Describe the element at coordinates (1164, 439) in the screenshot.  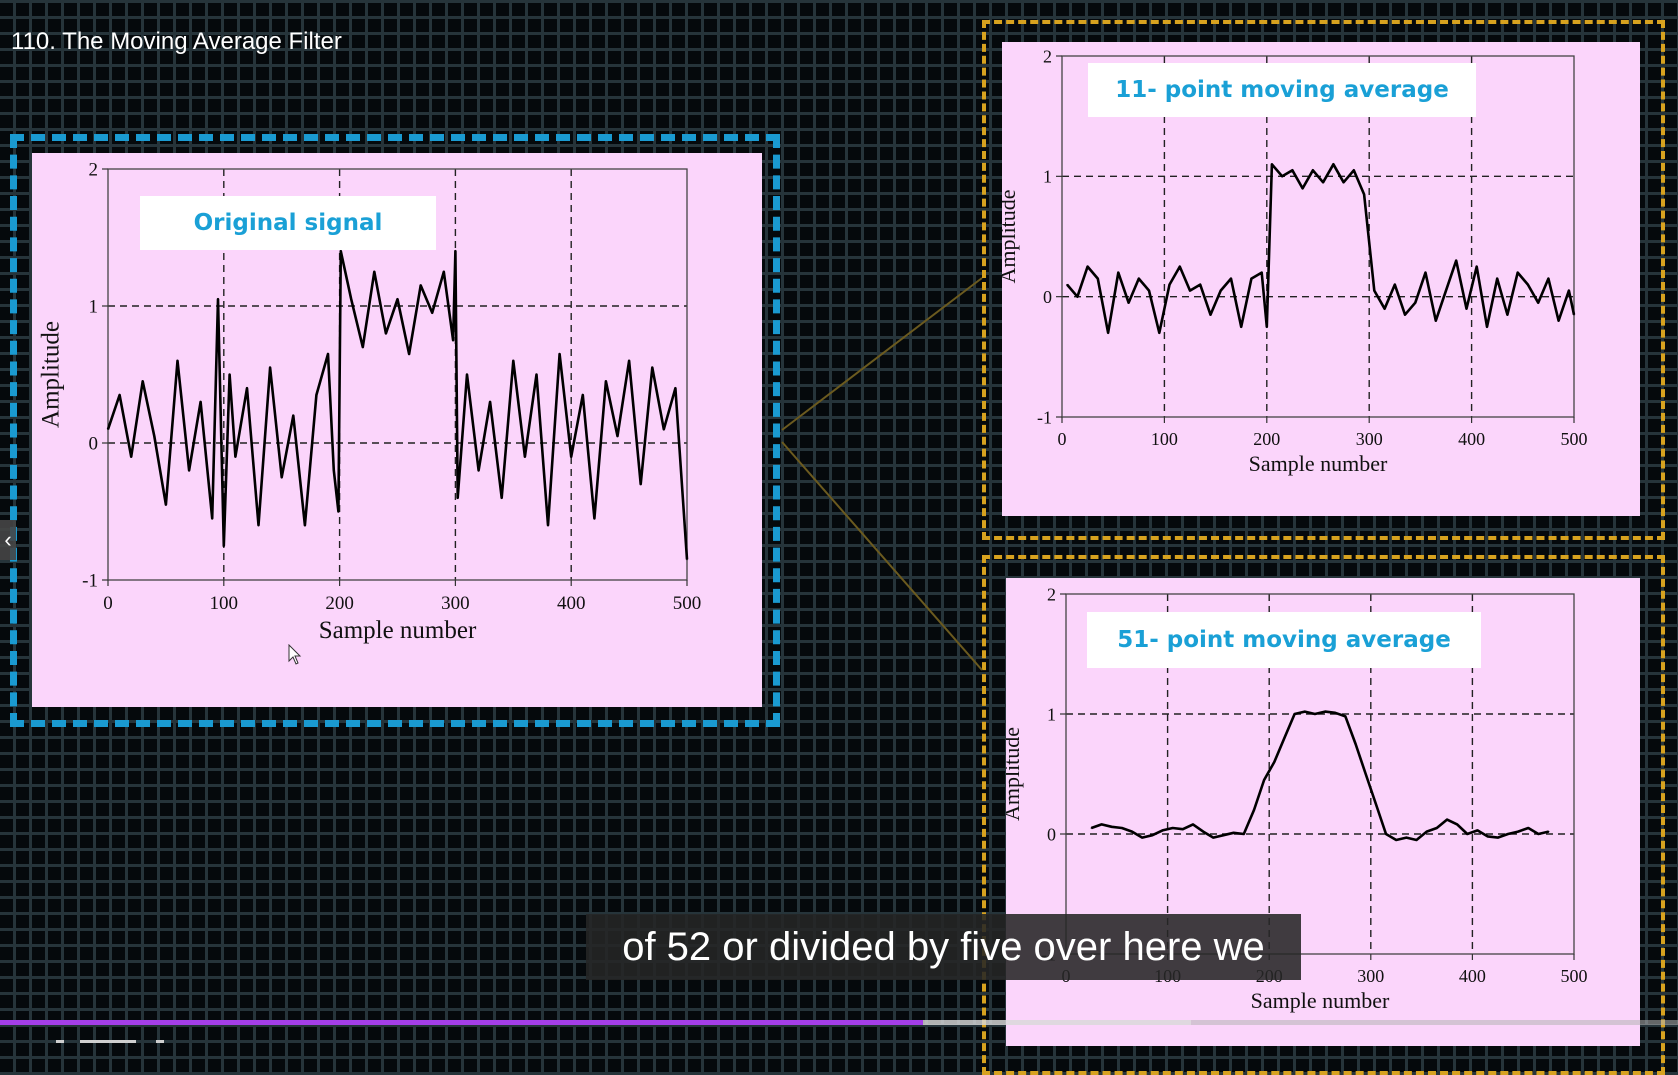
I see `x-tick-label: 100` at that location.